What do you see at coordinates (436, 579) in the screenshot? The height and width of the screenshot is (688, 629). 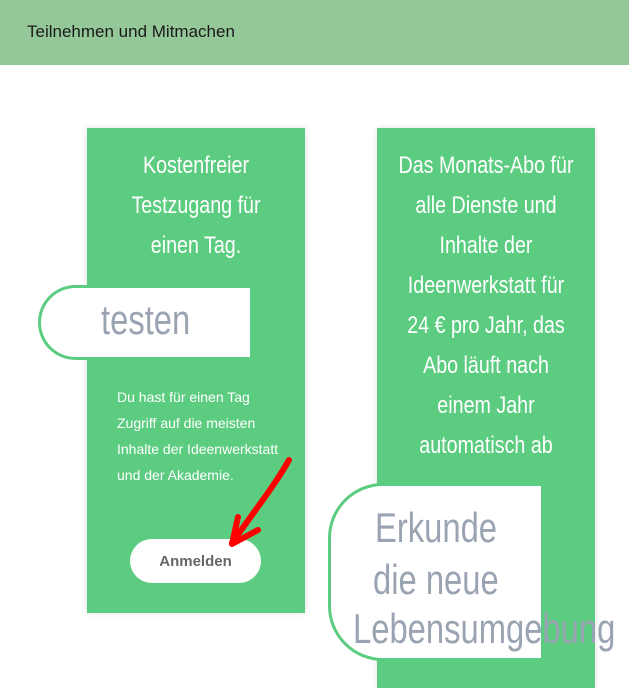 I see `explore-line: die neue` at bounding box center [436, 579].